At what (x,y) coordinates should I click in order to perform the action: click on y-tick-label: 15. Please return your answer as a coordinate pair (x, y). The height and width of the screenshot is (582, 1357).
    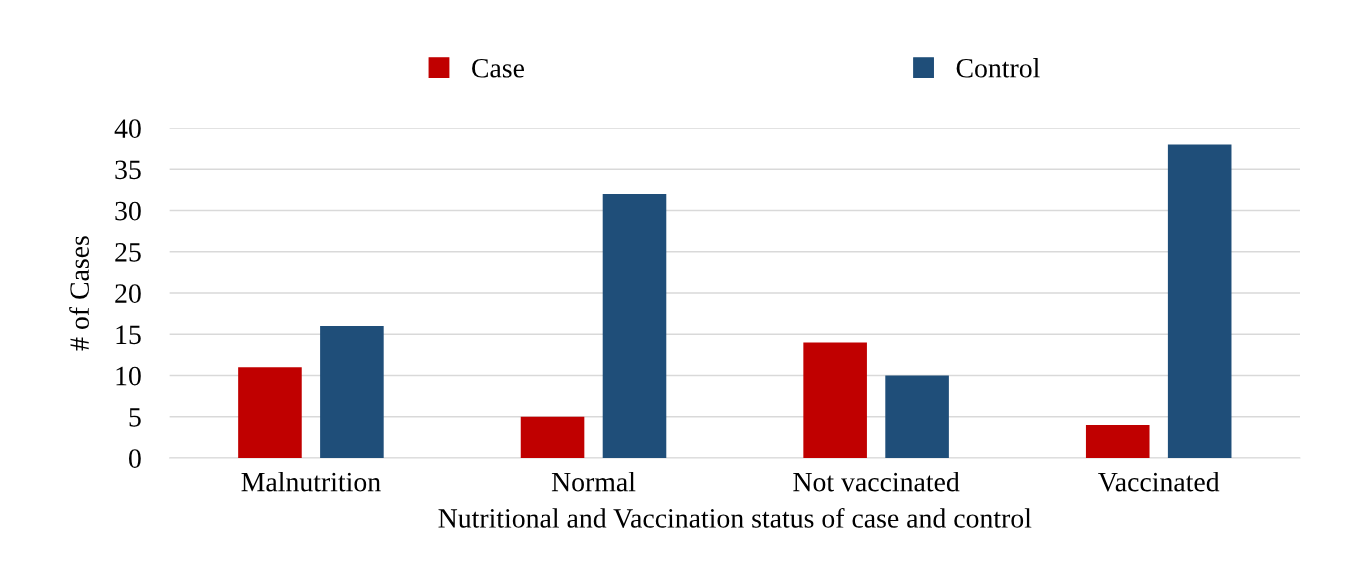
    Looking at the image, I should click on (128, 335).